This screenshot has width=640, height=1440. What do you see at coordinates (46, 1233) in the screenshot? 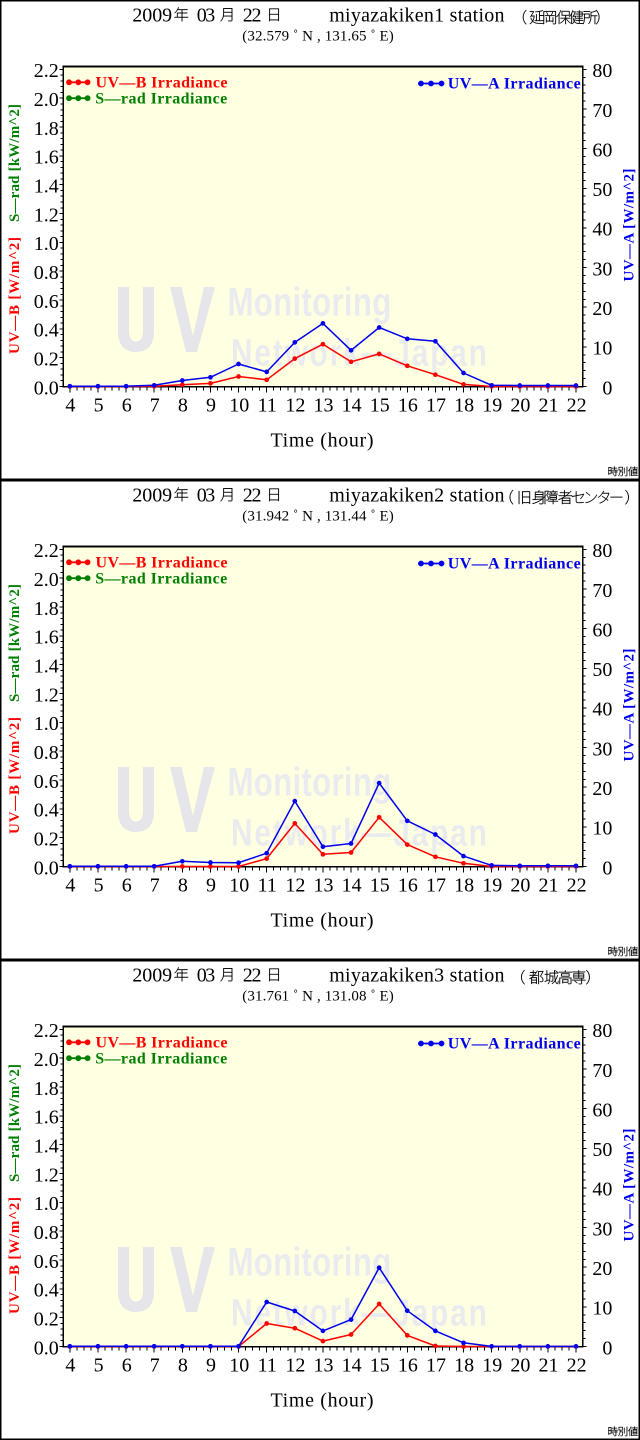
I see `svg-text: 0.8` at bounding box center [46, 1233].